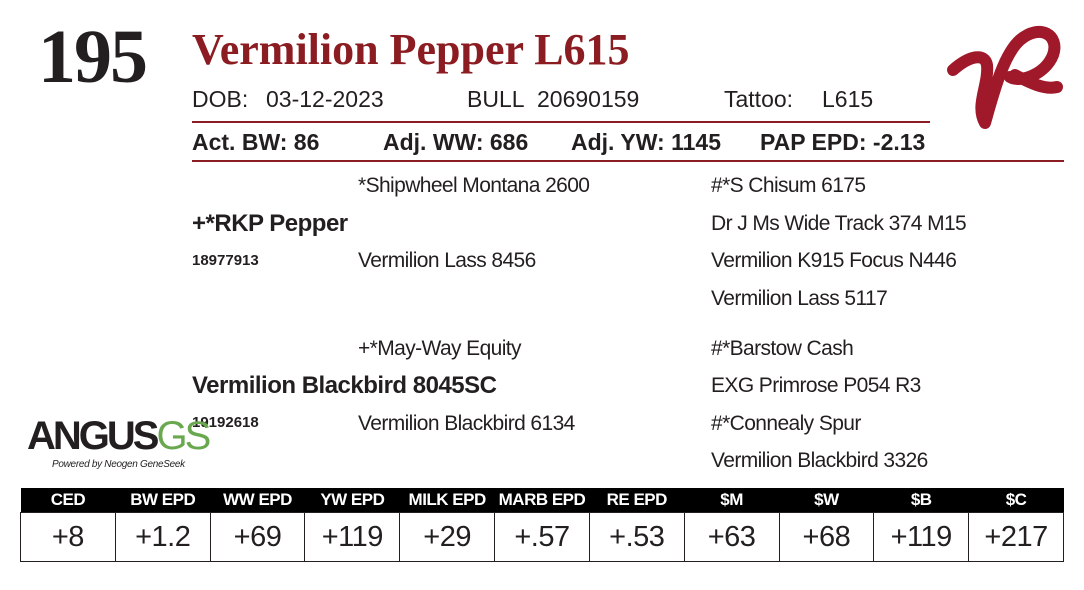  What do you see at coordinates (183, 436) in the screenshot?
I see `logo-suffix: GS` at bounding box center [183, 436].